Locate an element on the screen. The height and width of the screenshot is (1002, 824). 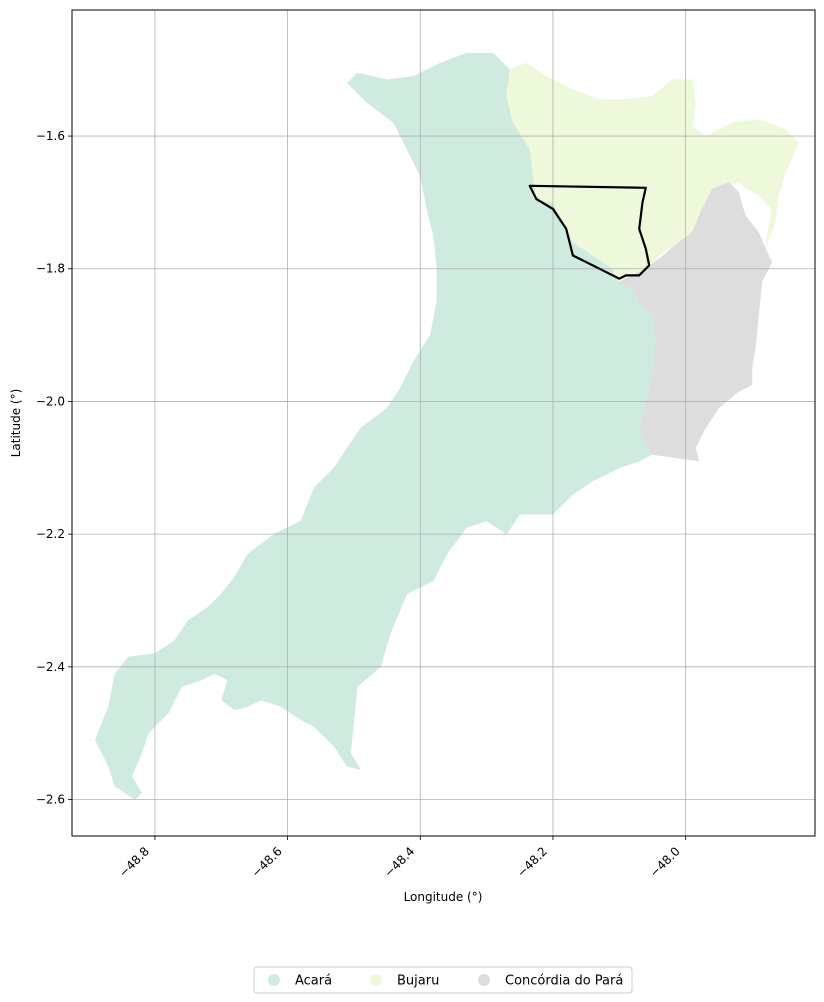
y-tick-label: −2.2 is located at coordinates (50, 534).